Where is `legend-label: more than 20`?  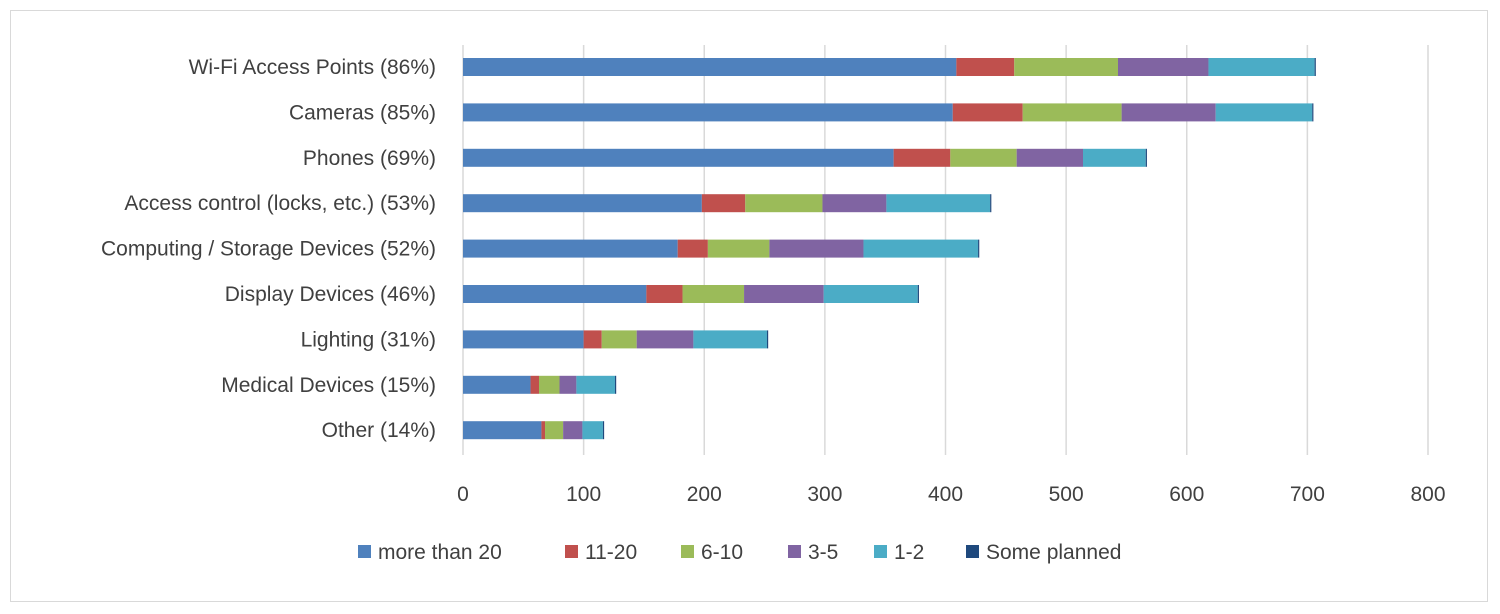
legend-label: more than 20 is located at coordinates (440, 552).